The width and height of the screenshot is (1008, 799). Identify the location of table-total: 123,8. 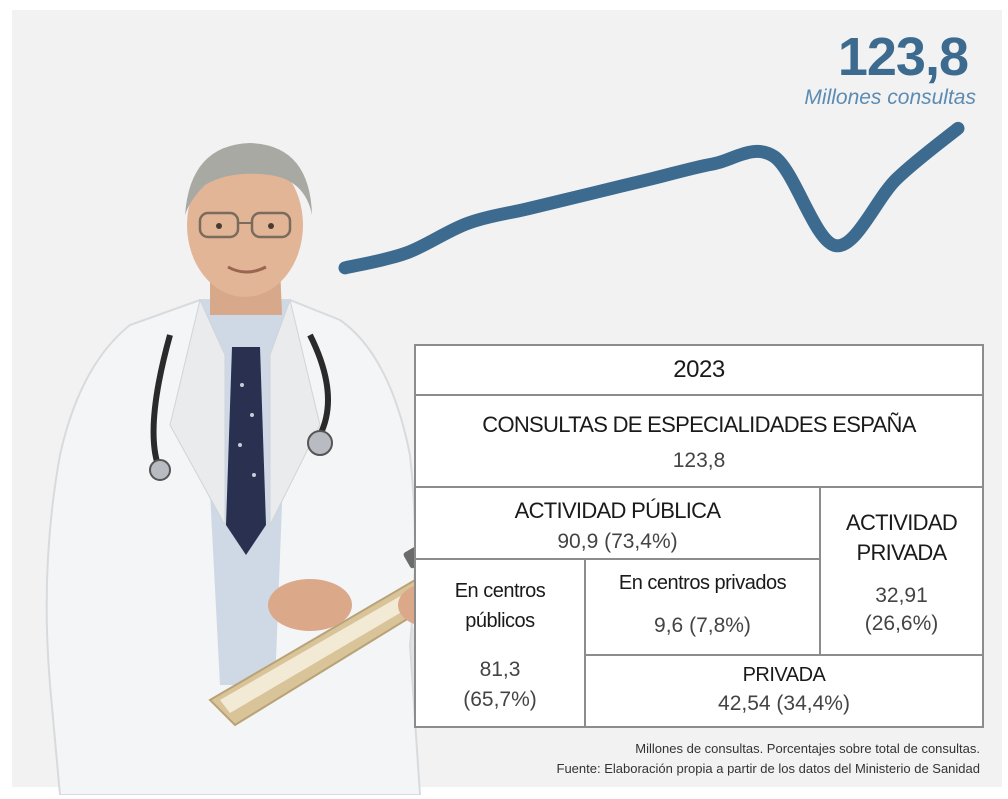
(699, 460).